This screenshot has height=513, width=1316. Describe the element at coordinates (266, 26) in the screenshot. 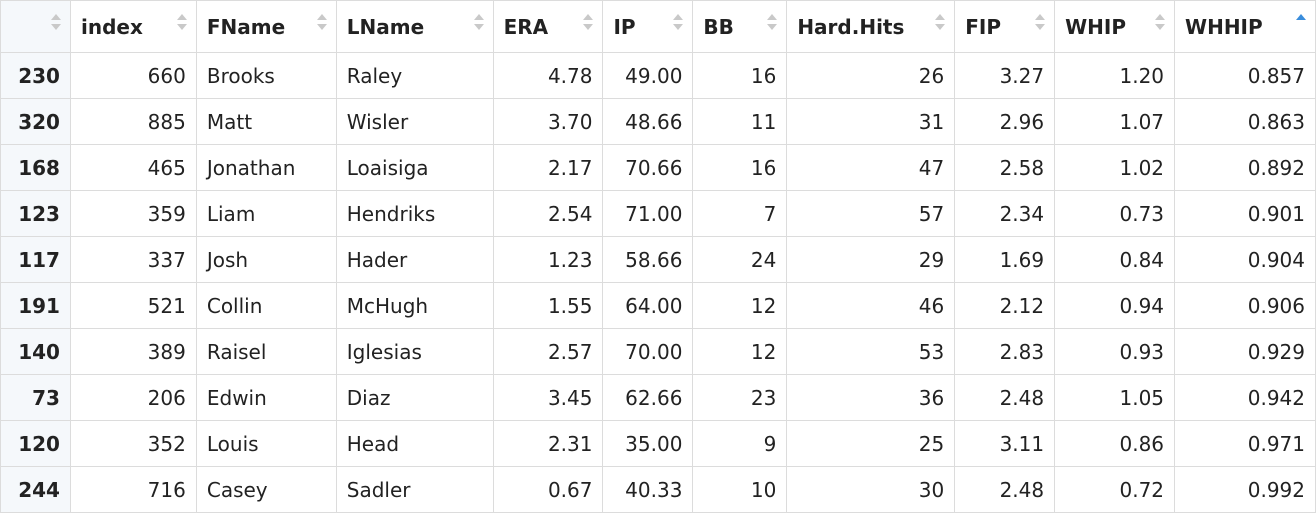

I see `column-header-fname: FName` at that location.